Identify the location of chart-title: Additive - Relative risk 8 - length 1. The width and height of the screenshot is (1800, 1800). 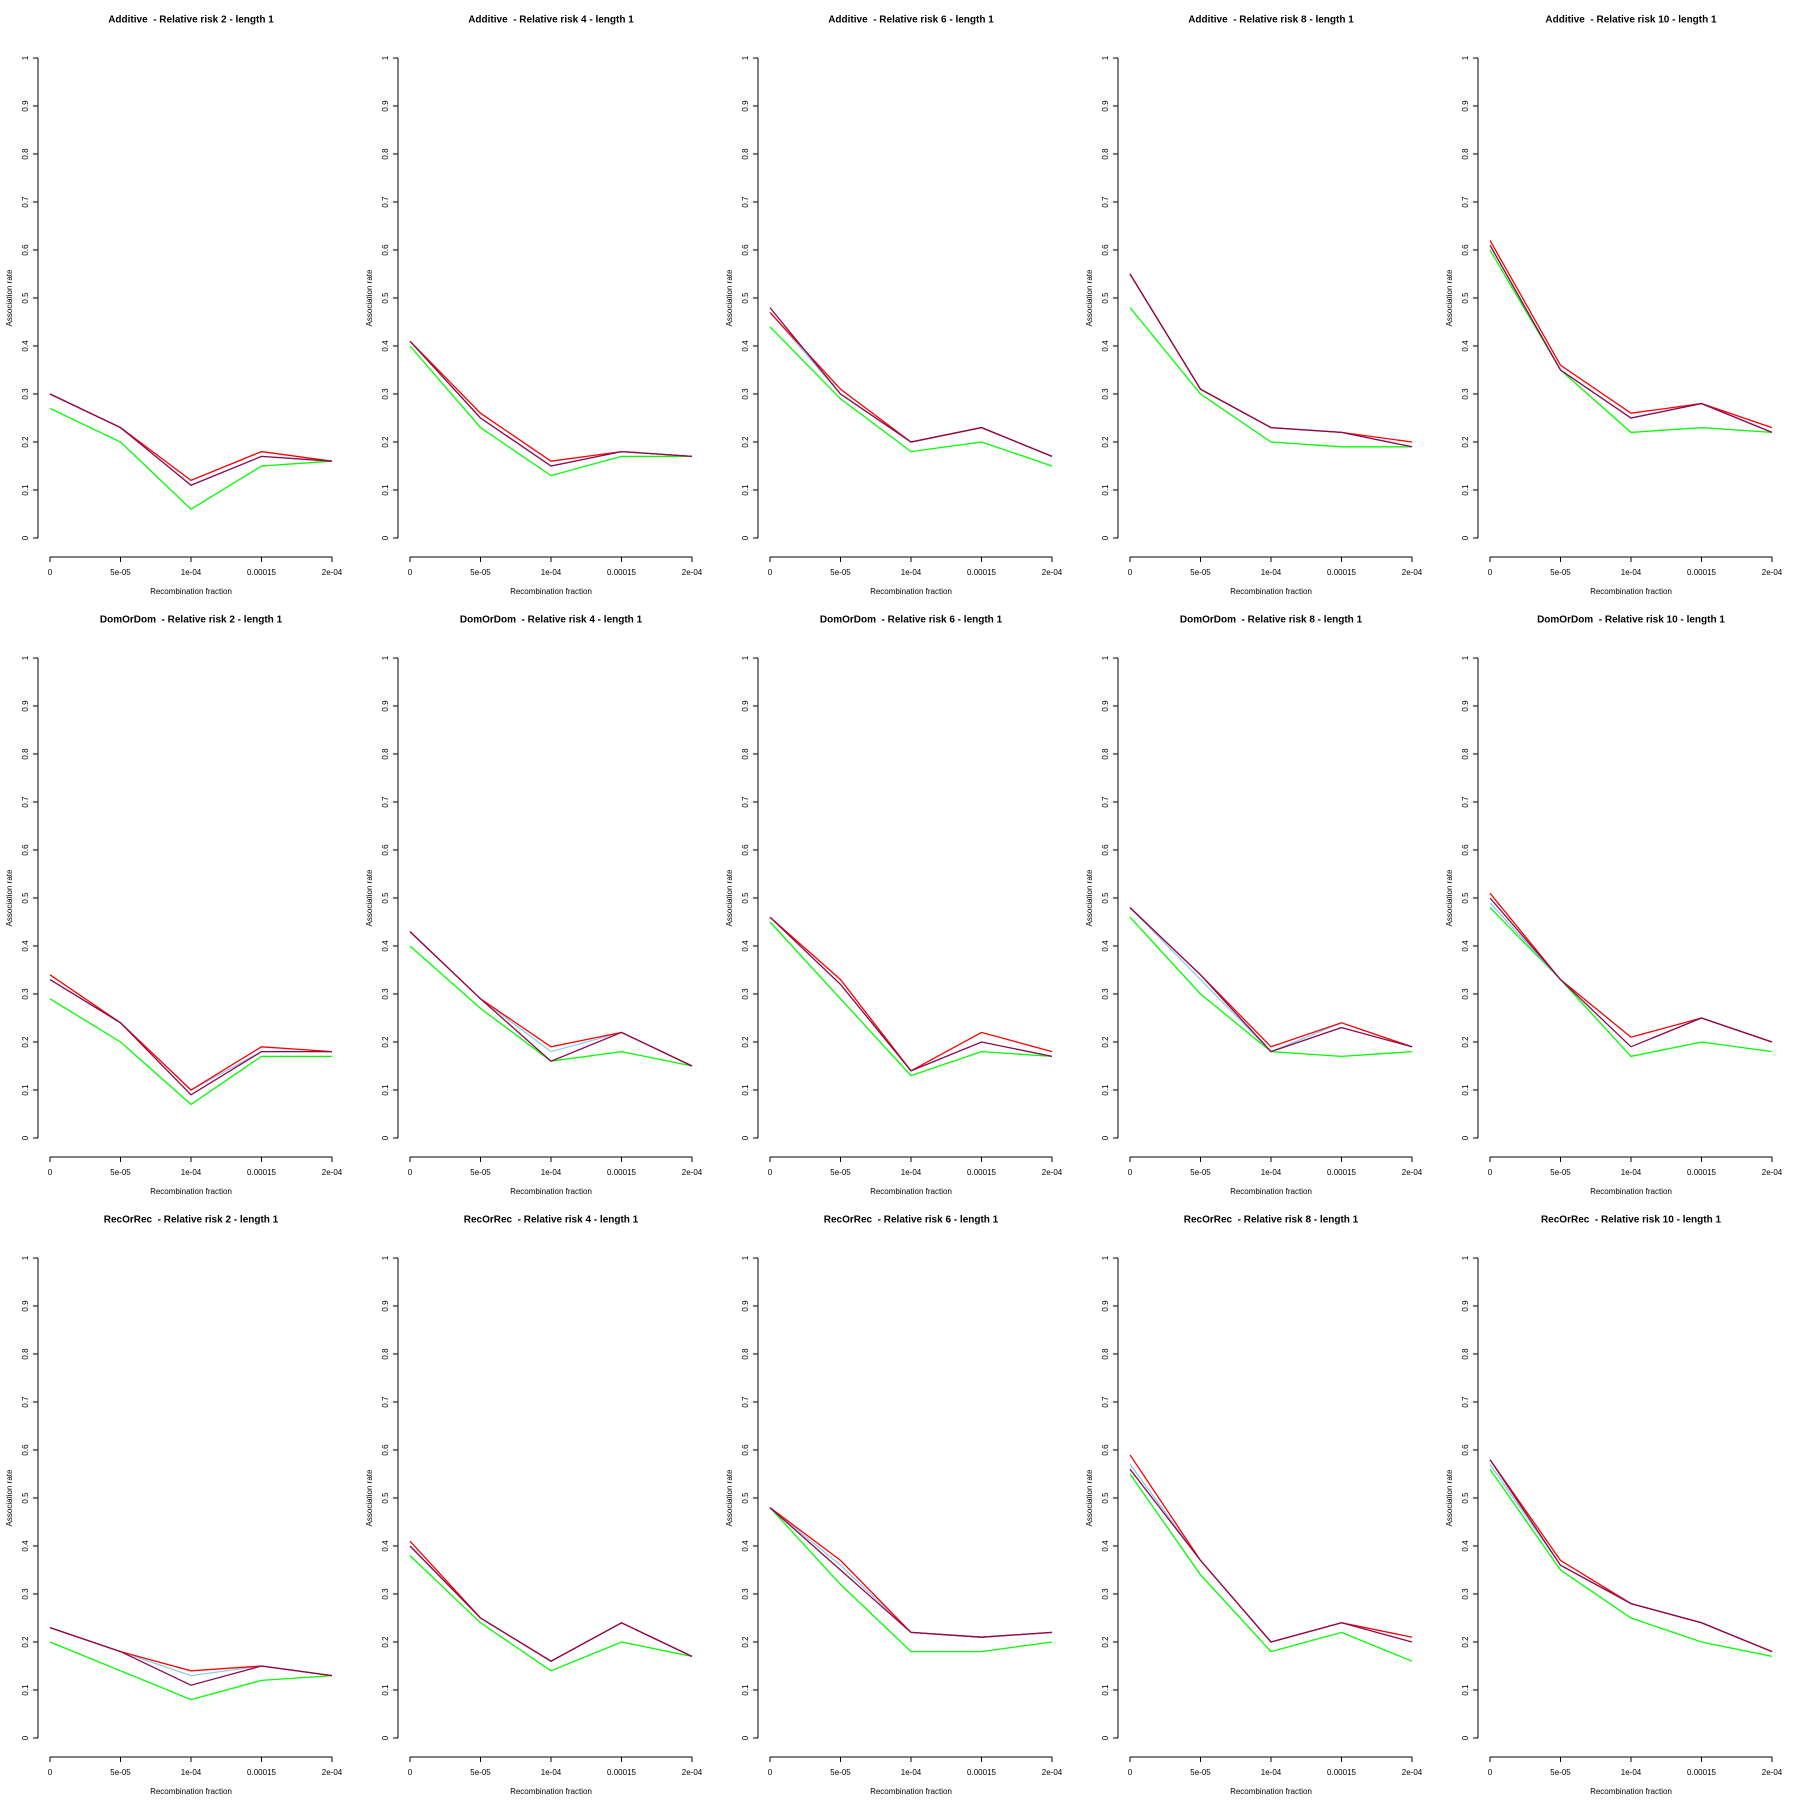
(1271, 20).